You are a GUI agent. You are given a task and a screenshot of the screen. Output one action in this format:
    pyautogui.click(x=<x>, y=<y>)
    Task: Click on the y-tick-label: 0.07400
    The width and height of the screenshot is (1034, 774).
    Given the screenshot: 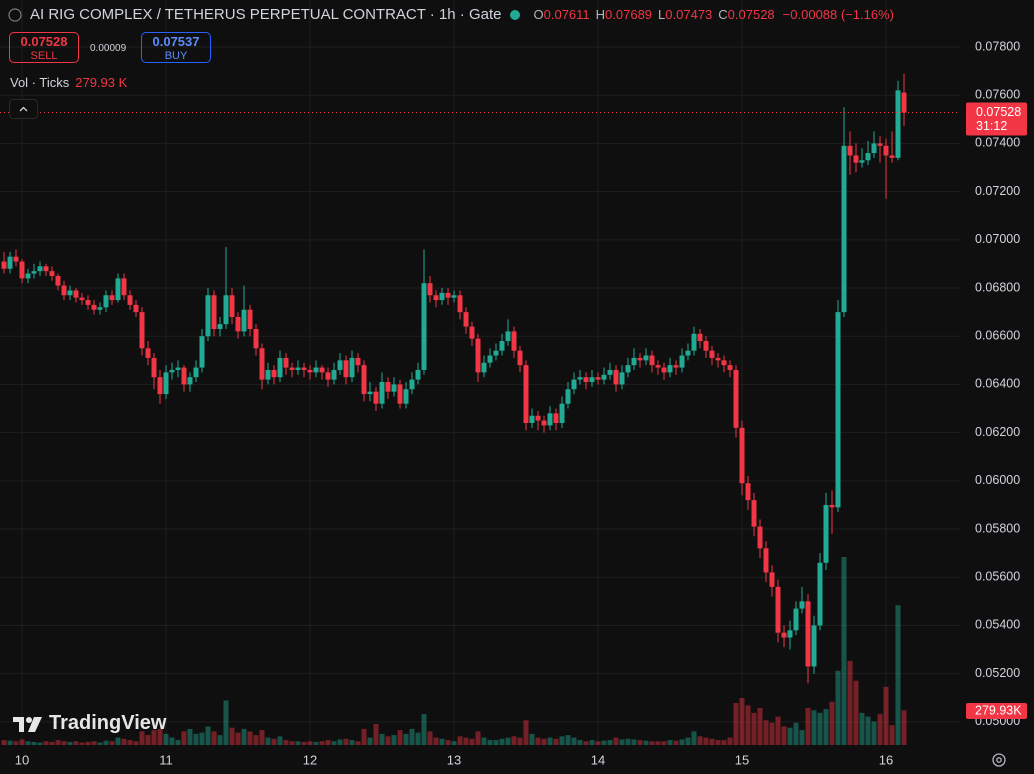 What is the action you would take?
    pyautogui.click(x=997, y=143)
    